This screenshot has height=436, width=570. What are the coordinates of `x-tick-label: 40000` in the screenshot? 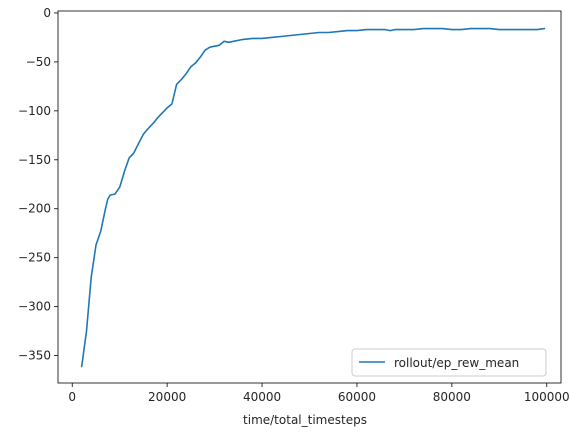 It's located at (262, 397).